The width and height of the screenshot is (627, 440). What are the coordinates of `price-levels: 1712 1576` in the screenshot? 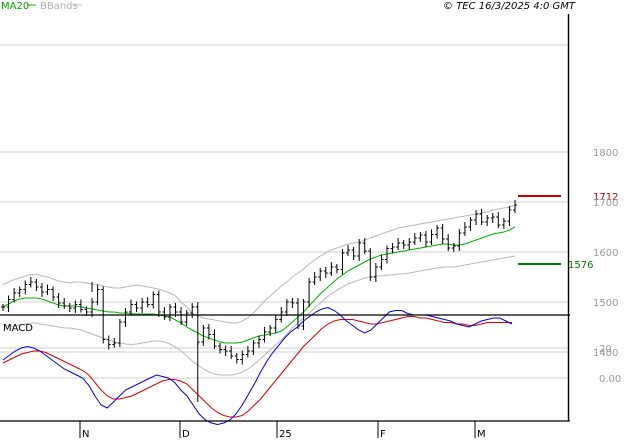 It's located at (568, 231).